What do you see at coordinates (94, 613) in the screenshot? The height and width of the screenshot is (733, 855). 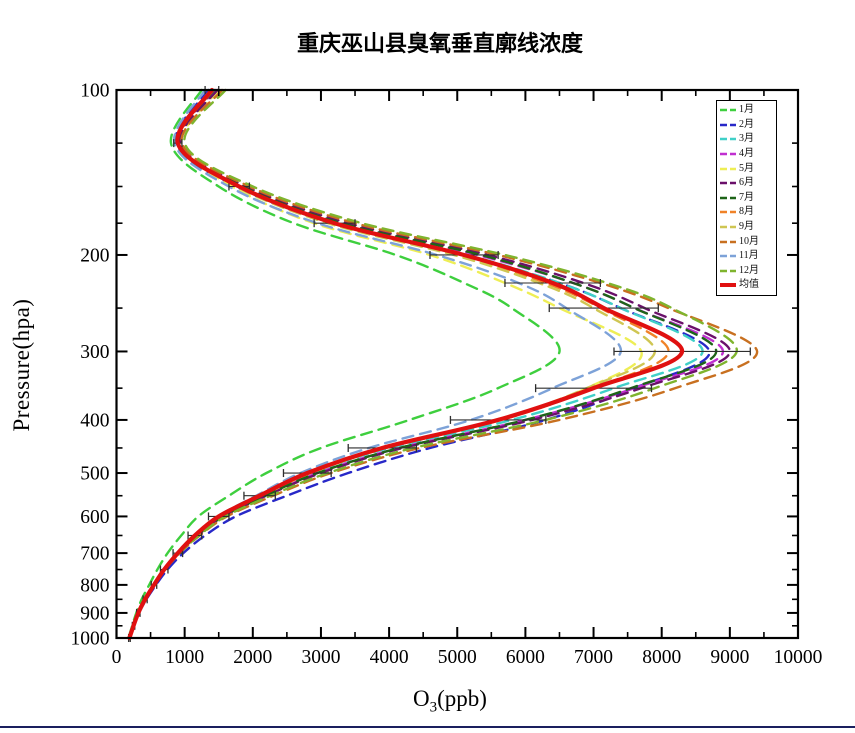 I see `svg-text: 900` at bounding box center [94, 613].